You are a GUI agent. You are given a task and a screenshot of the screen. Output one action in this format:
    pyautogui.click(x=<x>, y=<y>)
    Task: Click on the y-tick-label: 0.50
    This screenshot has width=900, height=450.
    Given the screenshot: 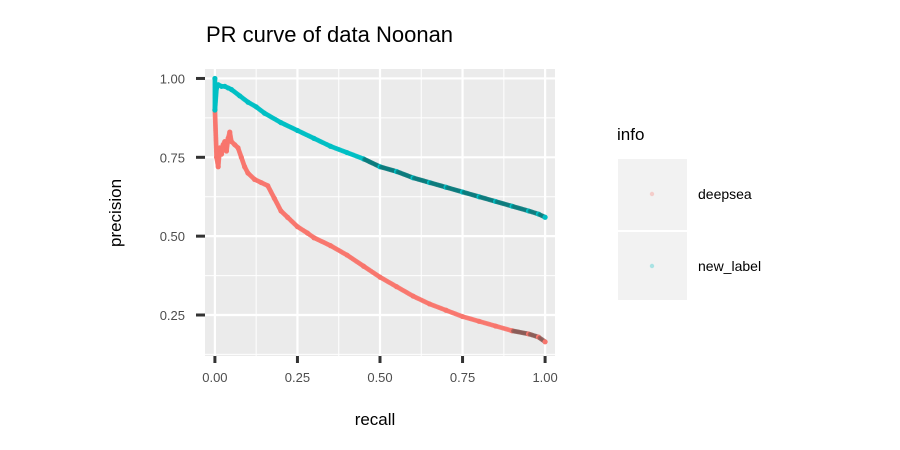 What is the action you would take?
    pyautogui.click(x=172, y=236)
    